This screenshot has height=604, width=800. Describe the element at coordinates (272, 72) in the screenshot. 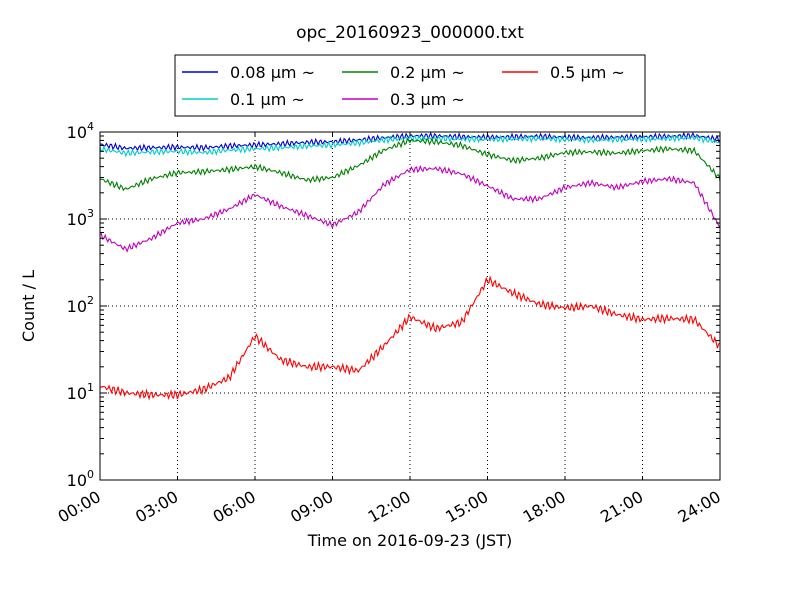

I see `legend-label: 0.08 μm ~` at that location.